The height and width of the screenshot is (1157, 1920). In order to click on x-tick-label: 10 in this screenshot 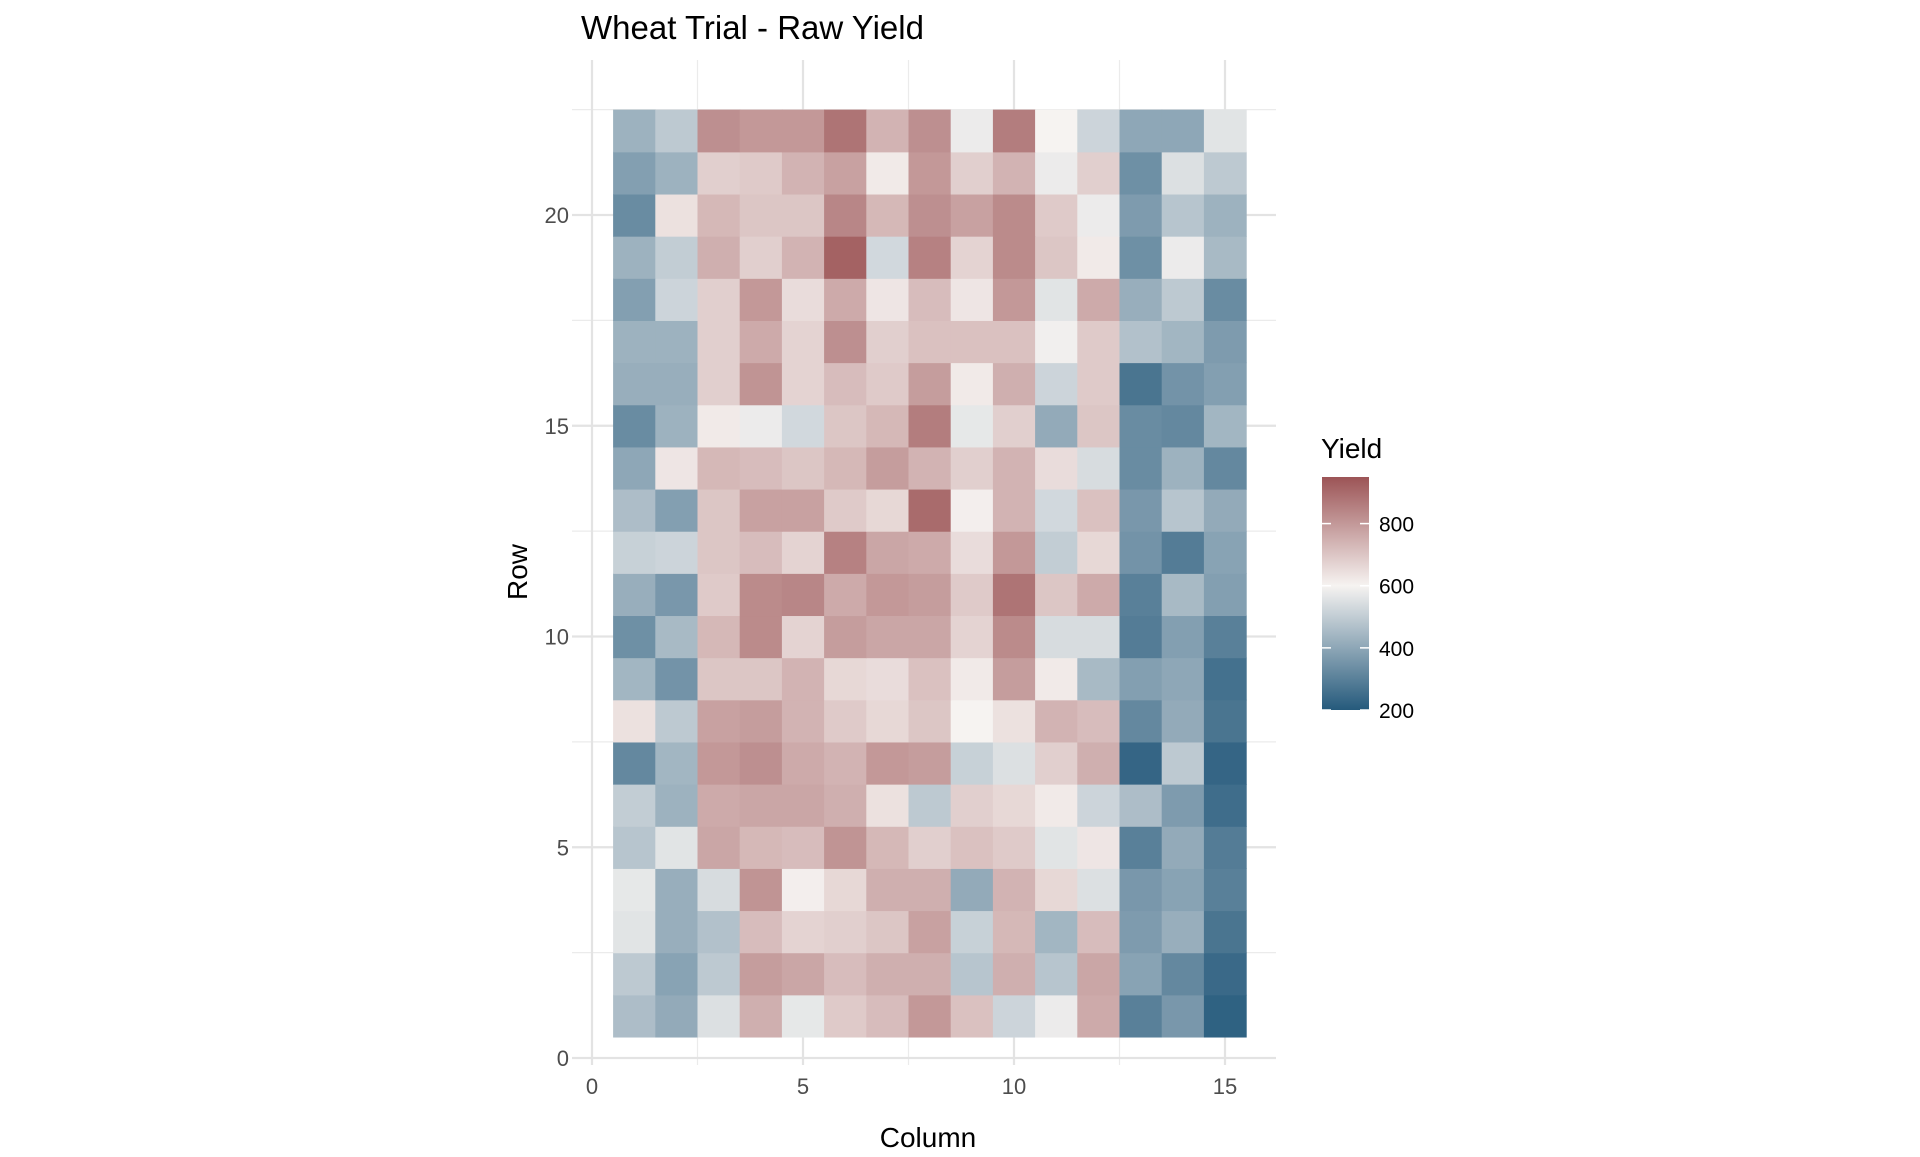, I will do `click(1014, 1086)`.